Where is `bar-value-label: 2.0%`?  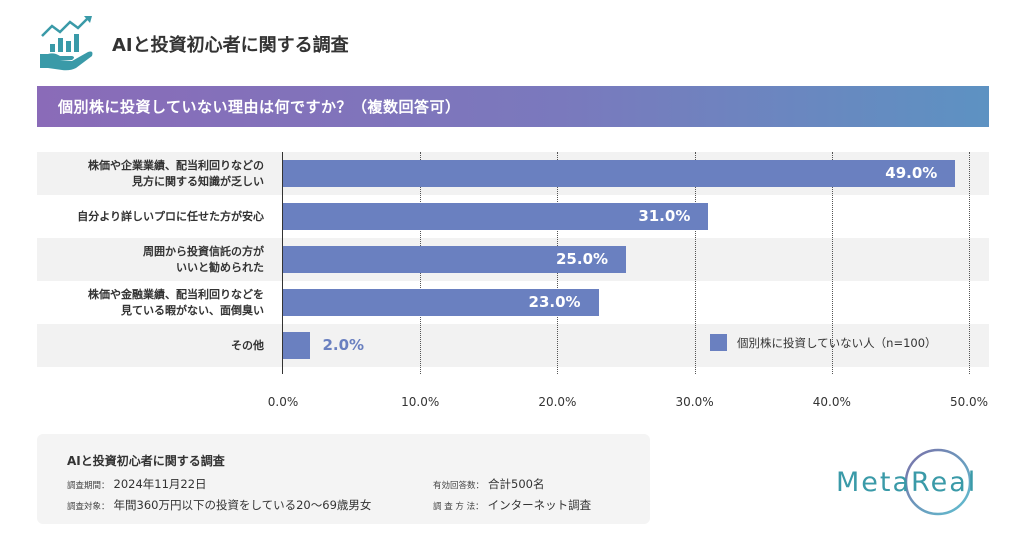
bar-value-label: 2.0% is located at coordinates (343, 345).